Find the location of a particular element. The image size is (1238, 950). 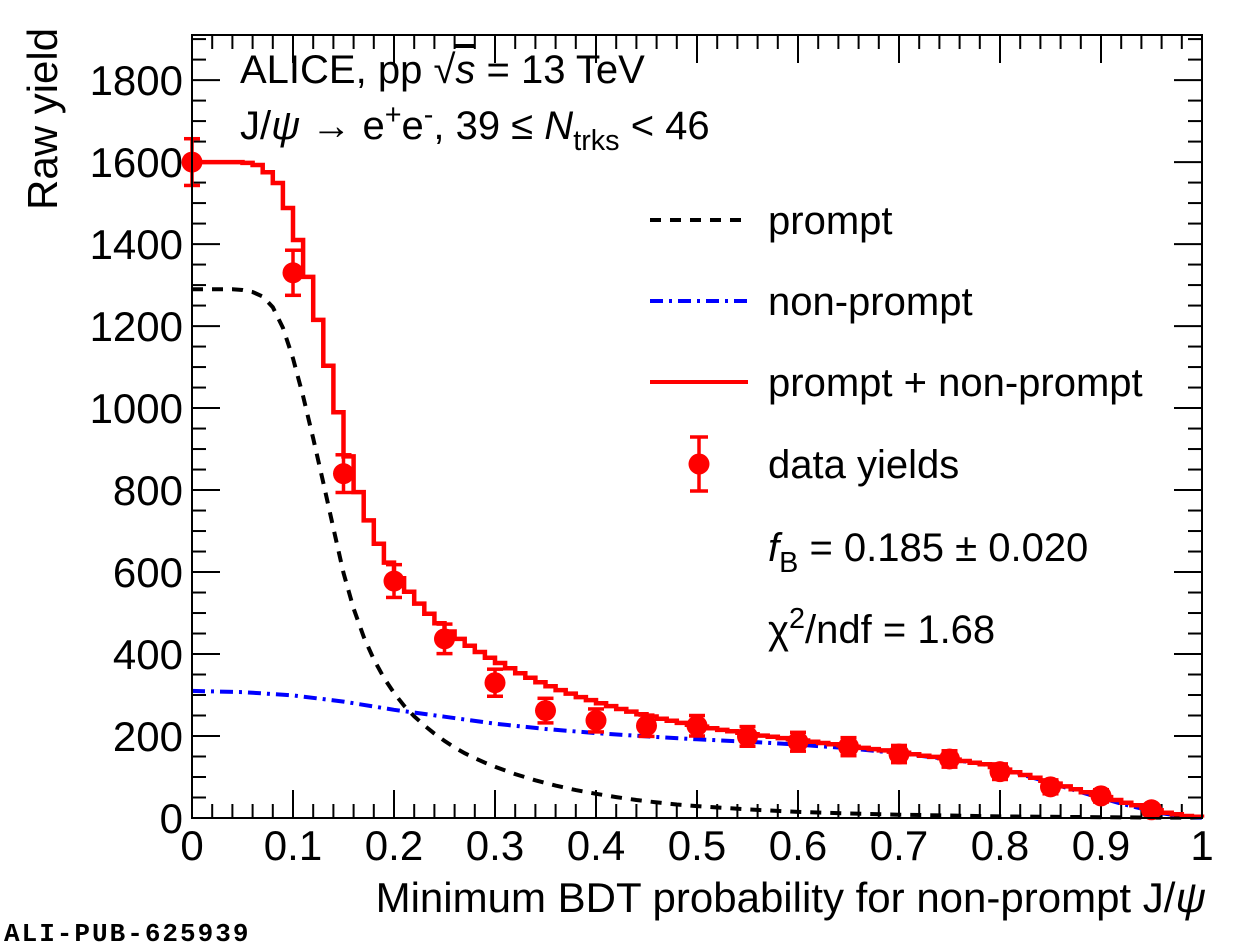

rich-text-part: s is located at coordinates (465, 70).